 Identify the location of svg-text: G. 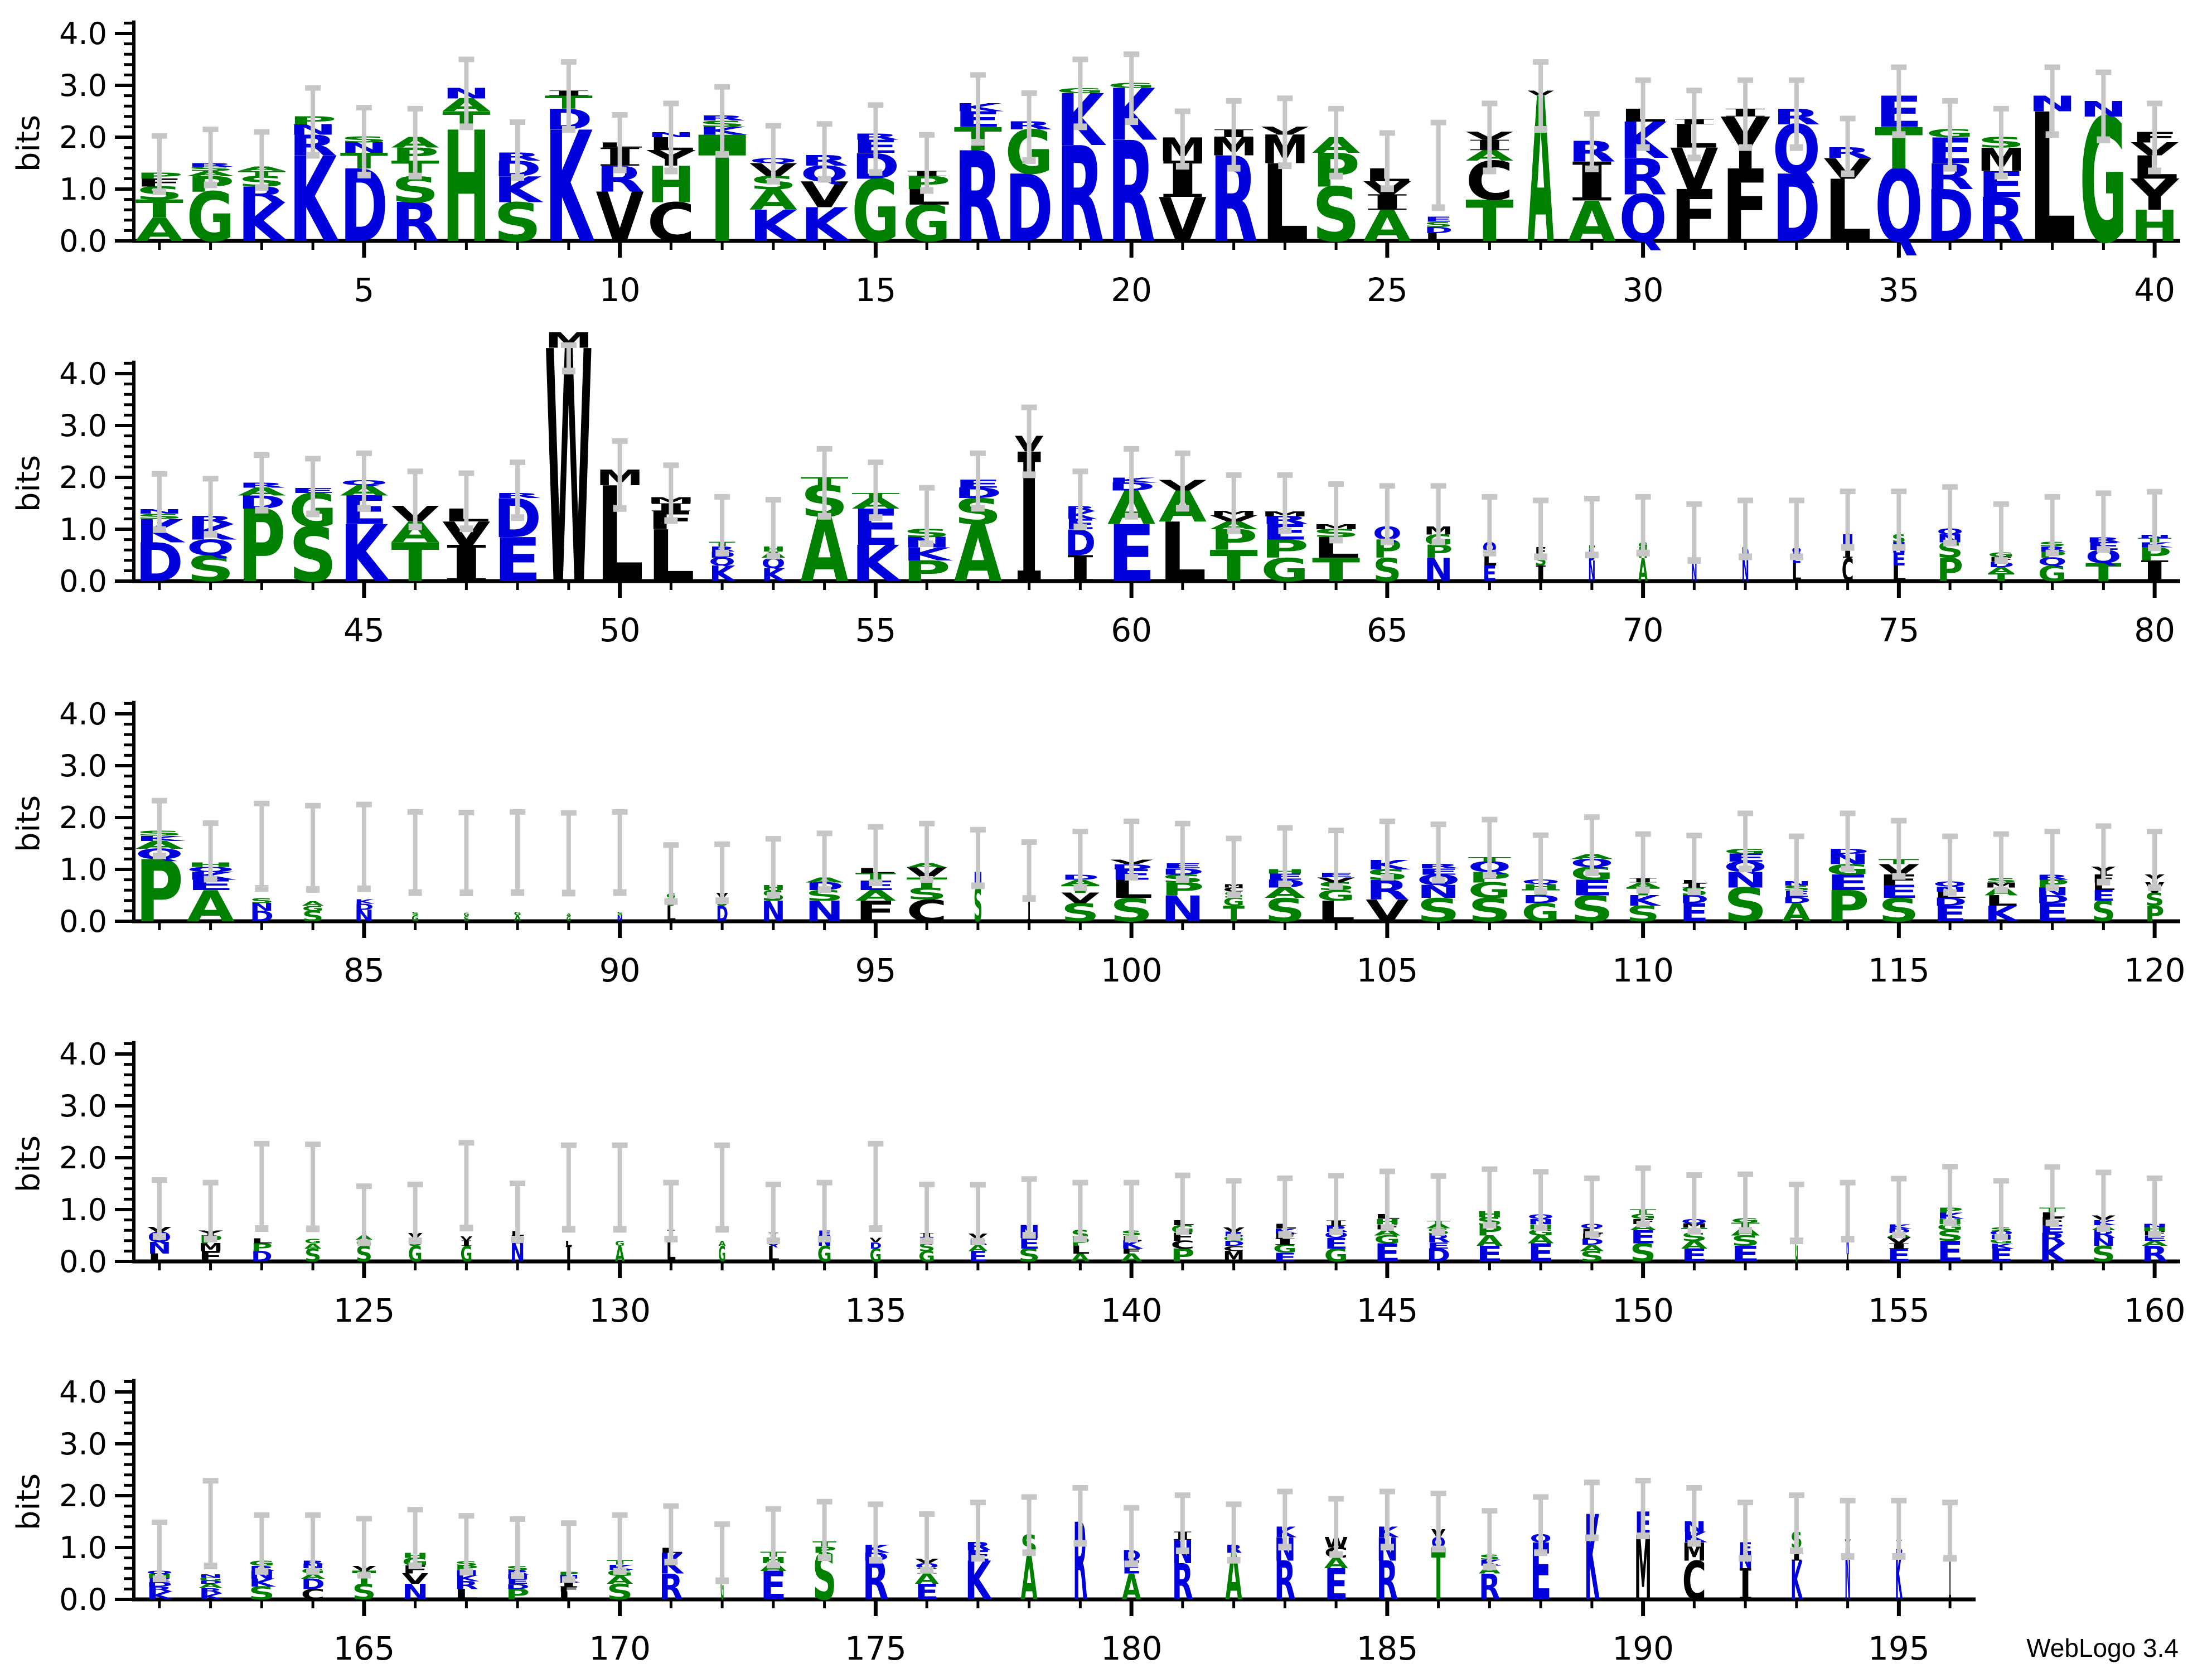
(1387, 1240).